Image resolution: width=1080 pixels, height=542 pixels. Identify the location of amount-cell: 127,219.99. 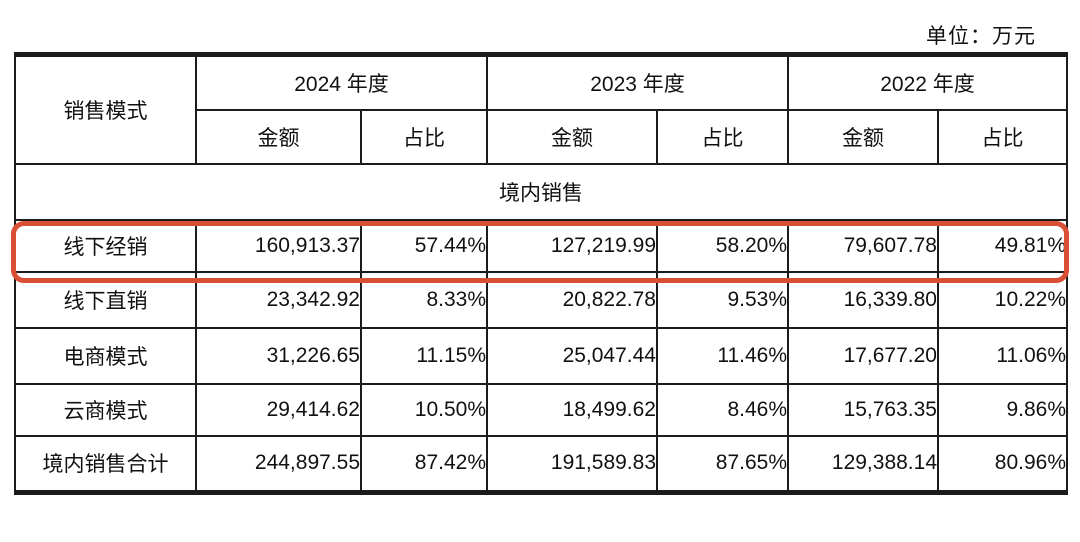
(572, 245).